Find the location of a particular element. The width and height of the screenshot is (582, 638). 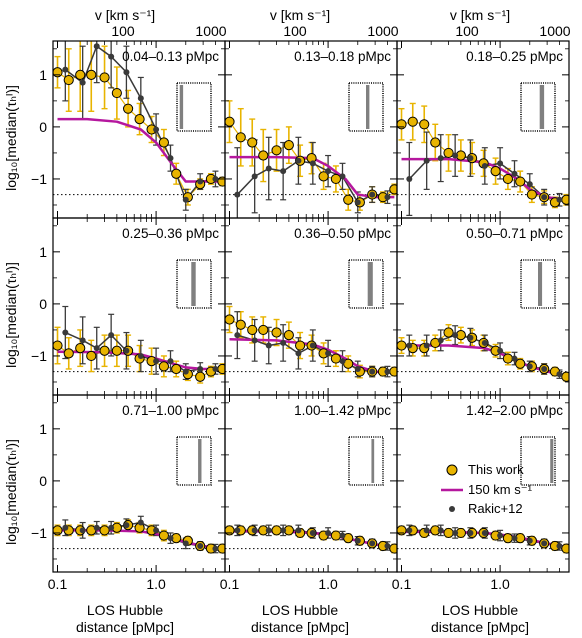

x-tick-label: 1.0 is located at coordinates (328, 584).